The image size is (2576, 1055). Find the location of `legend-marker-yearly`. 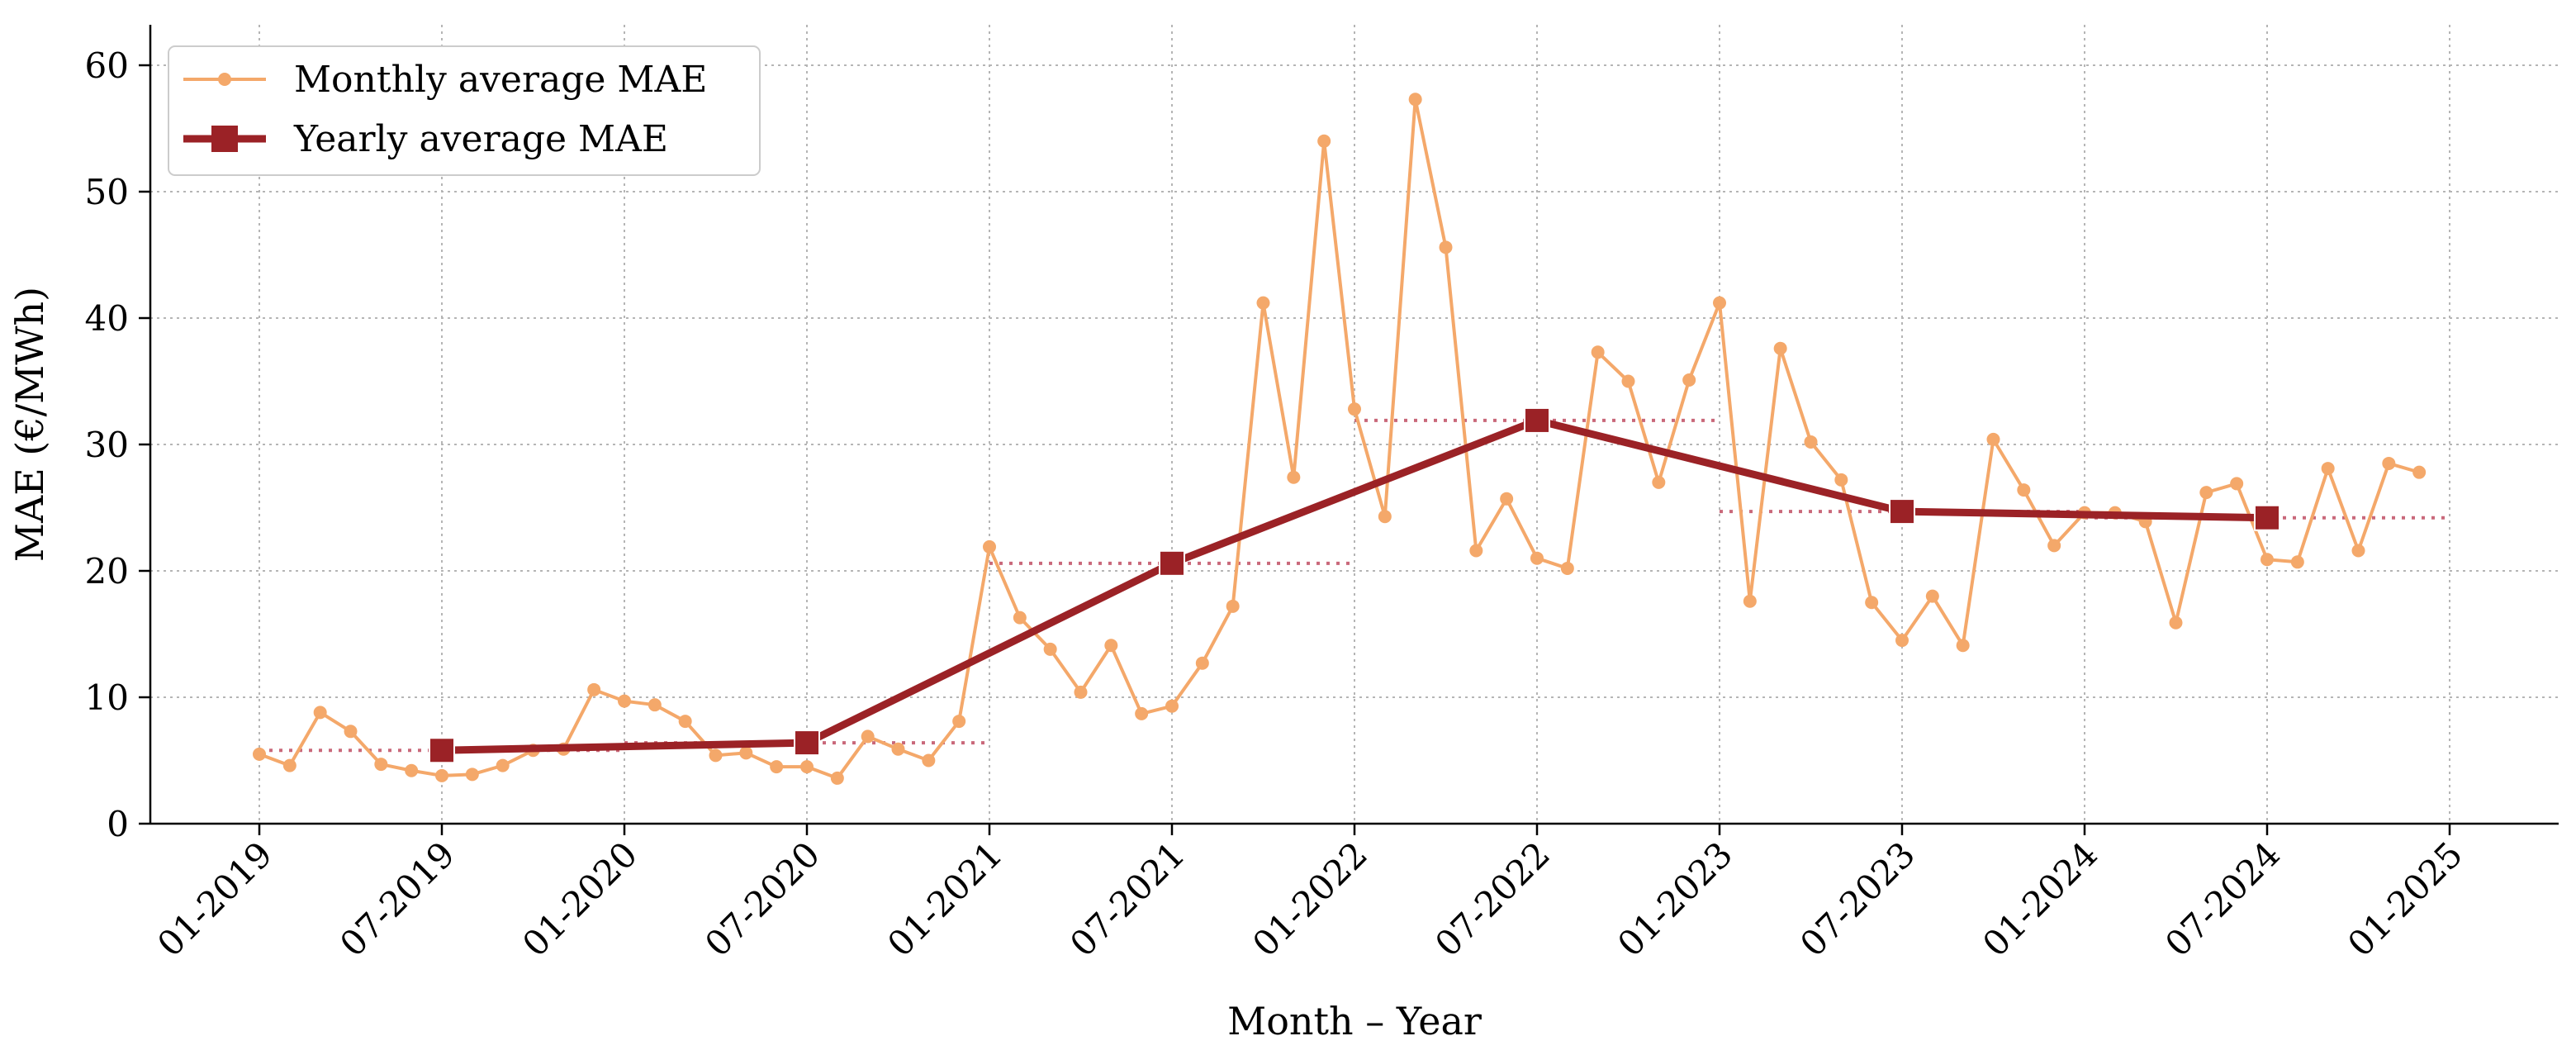

legend-marker-yearly is located at coordinates (224, 139).